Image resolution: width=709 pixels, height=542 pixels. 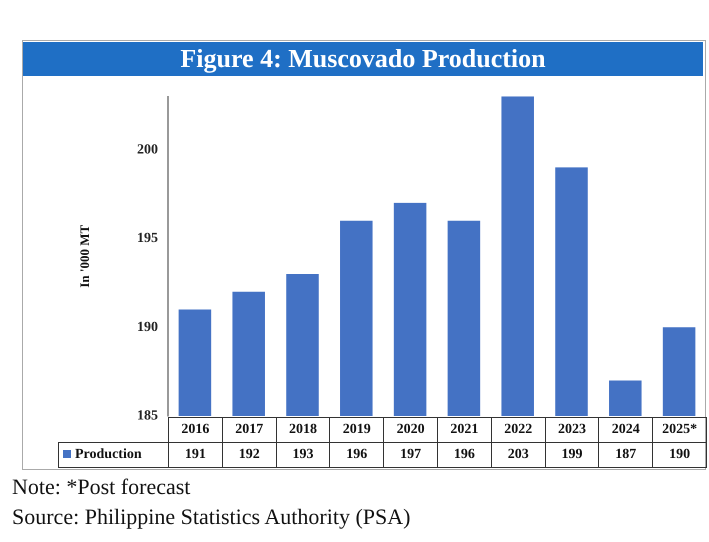 What do you see at coordinates (84, 256) in the screenshot?
I see `y-axis-title: In '000 MT` at bounding box center [84, 256].